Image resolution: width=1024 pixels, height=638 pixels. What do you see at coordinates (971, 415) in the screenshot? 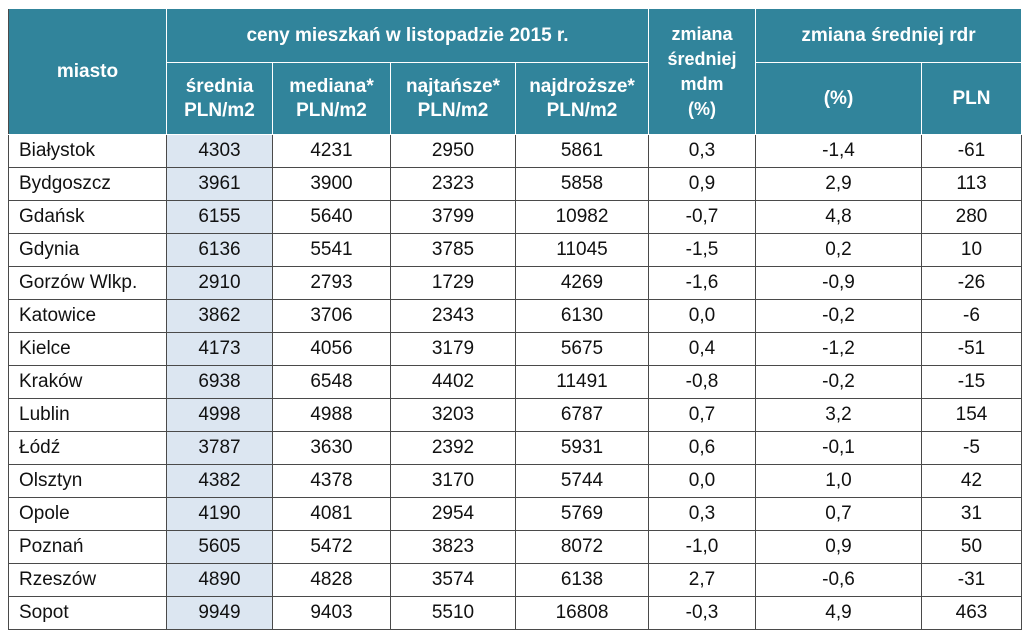
I see `cell-change-rdr-pln: 154` at bounding box center [971, 415].